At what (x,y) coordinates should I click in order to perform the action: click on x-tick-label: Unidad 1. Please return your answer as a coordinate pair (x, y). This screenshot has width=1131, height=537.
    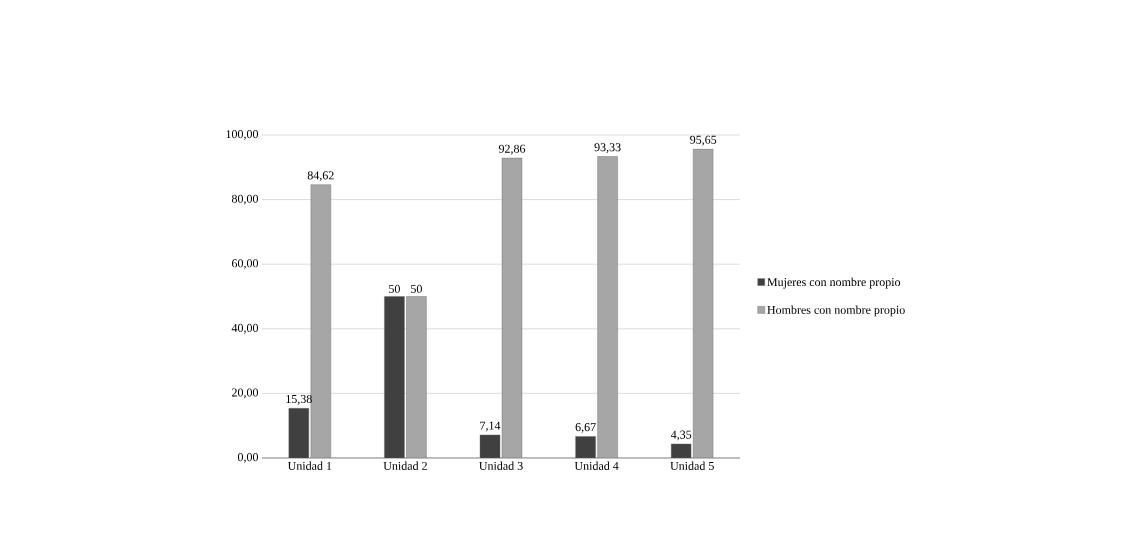
    Looking at the image, I should click on (309, 465).